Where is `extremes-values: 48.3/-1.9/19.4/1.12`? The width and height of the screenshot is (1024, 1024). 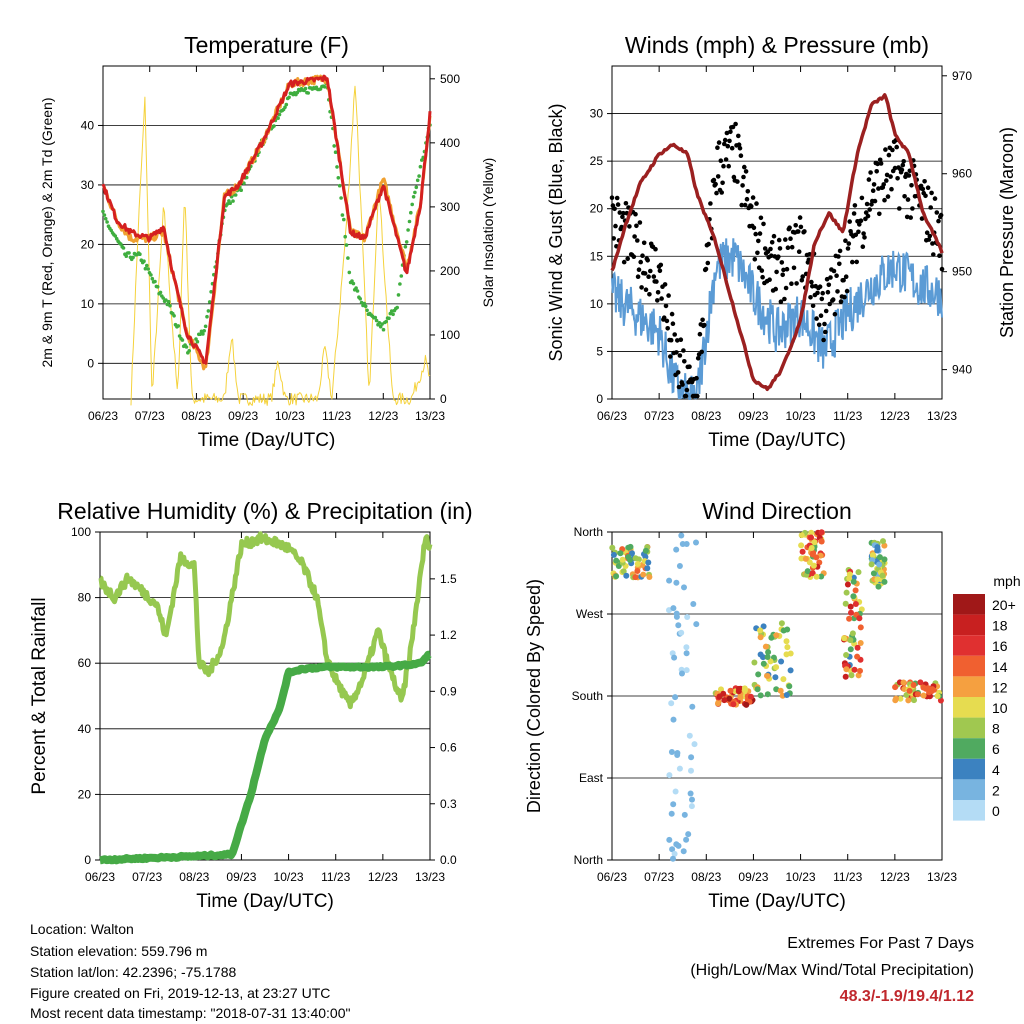 extremes-values: 48.3/-1.9/19.4/1.12 is located at coordinates (906, 996).